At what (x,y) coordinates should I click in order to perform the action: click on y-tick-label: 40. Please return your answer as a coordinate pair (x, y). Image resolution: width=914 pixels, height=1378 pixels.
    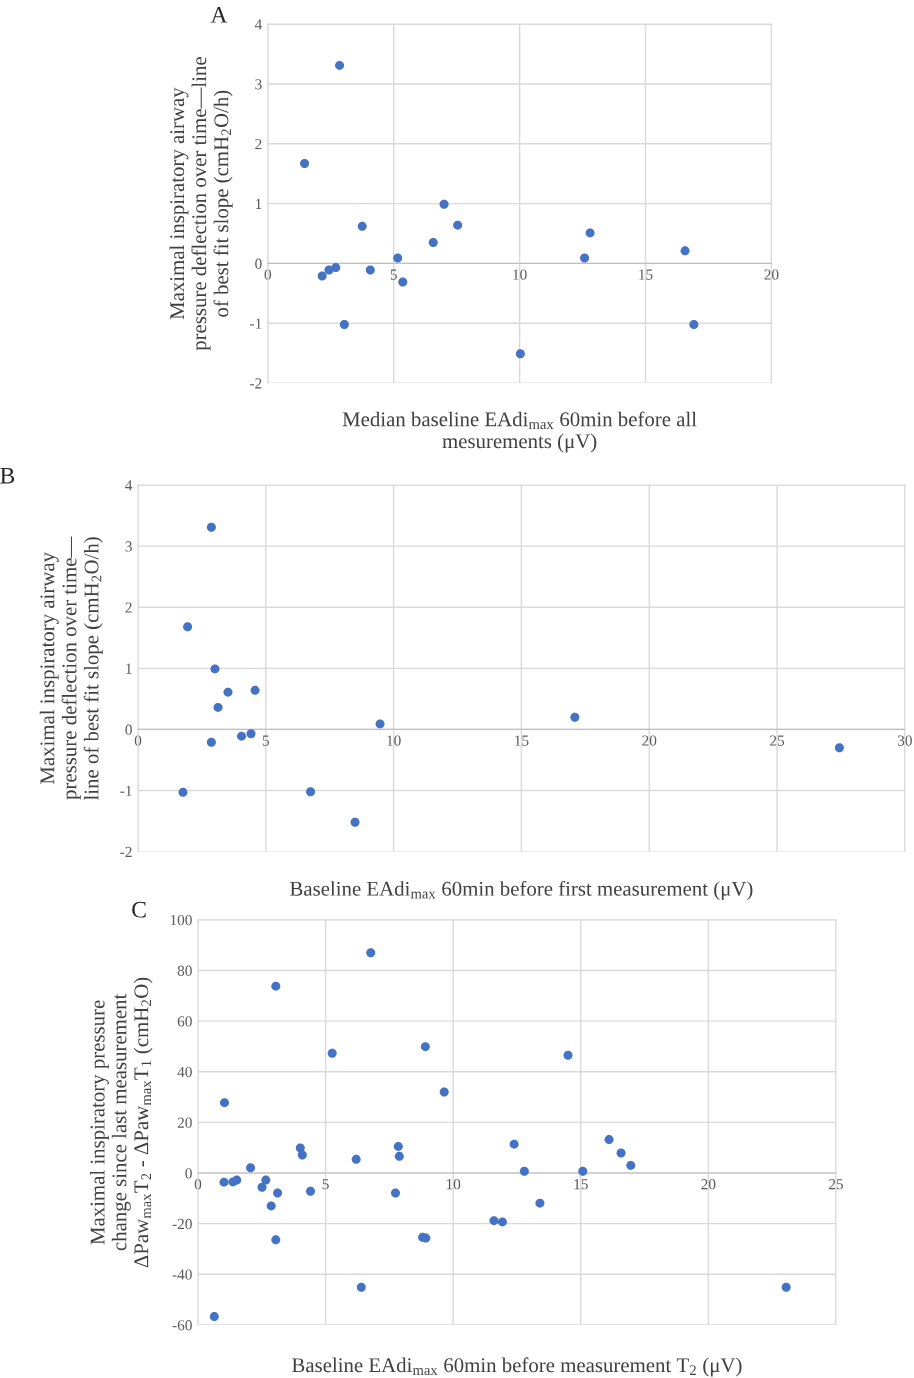
    Looking at the image, I should click on (184, 1072).